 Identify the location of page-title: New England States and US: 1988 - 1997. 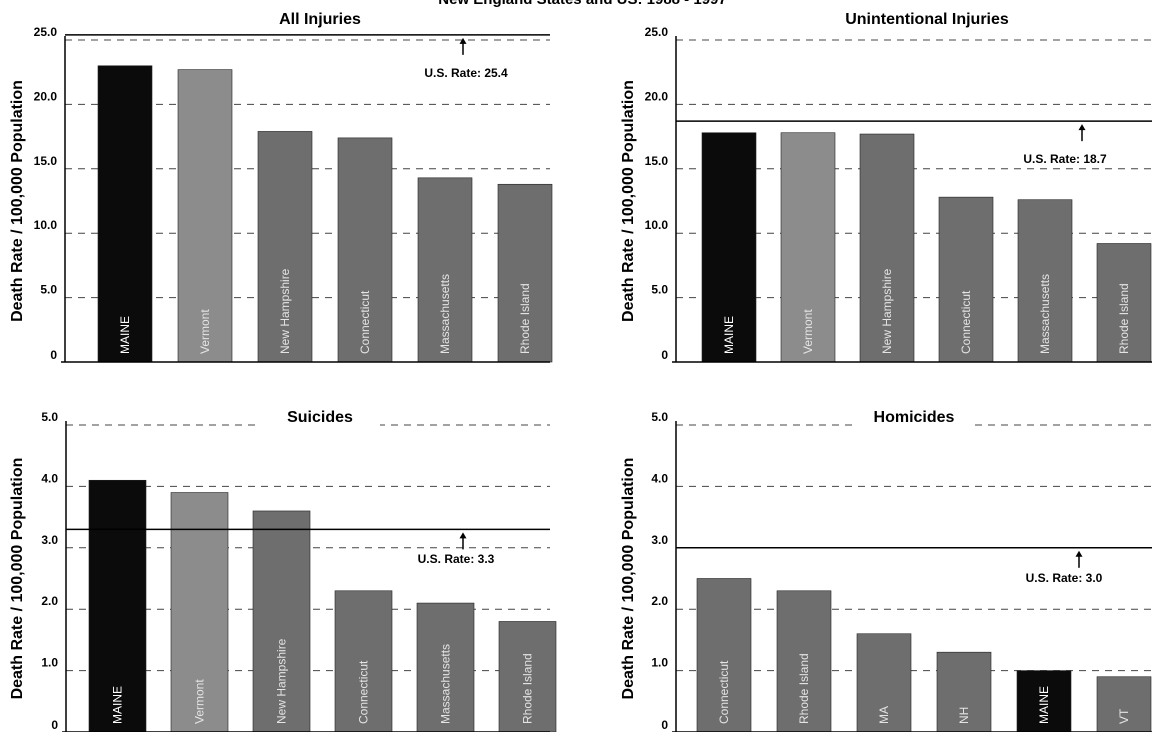
(582, 4).